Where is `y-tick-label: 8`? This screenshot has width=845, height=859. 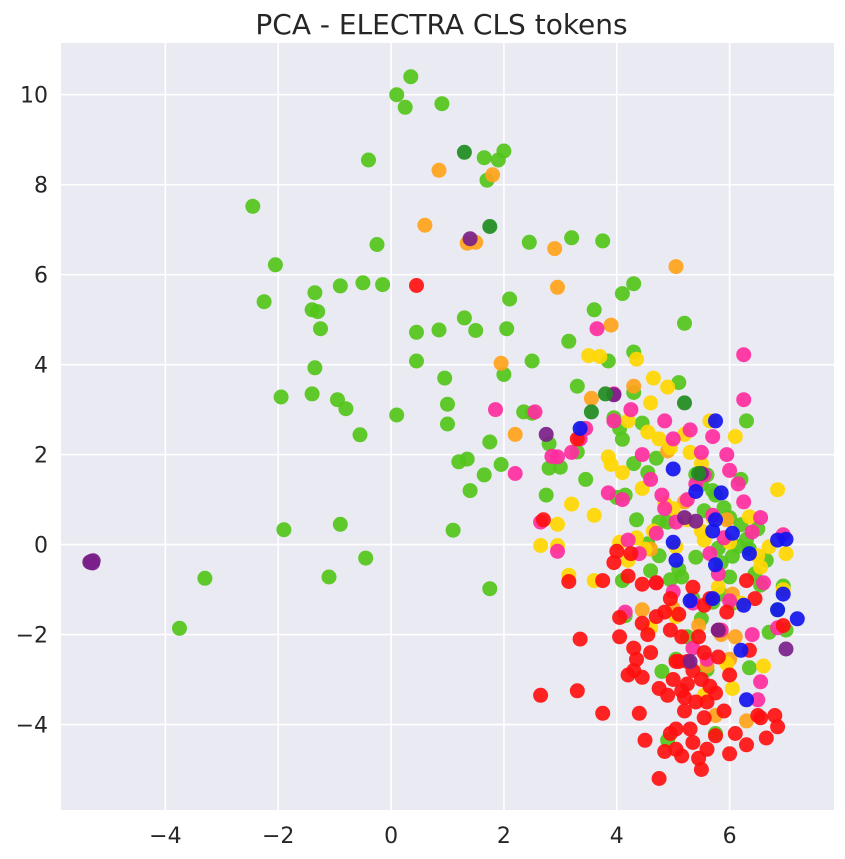 y-tick-label: 8 is located at coordinates (41, 186).